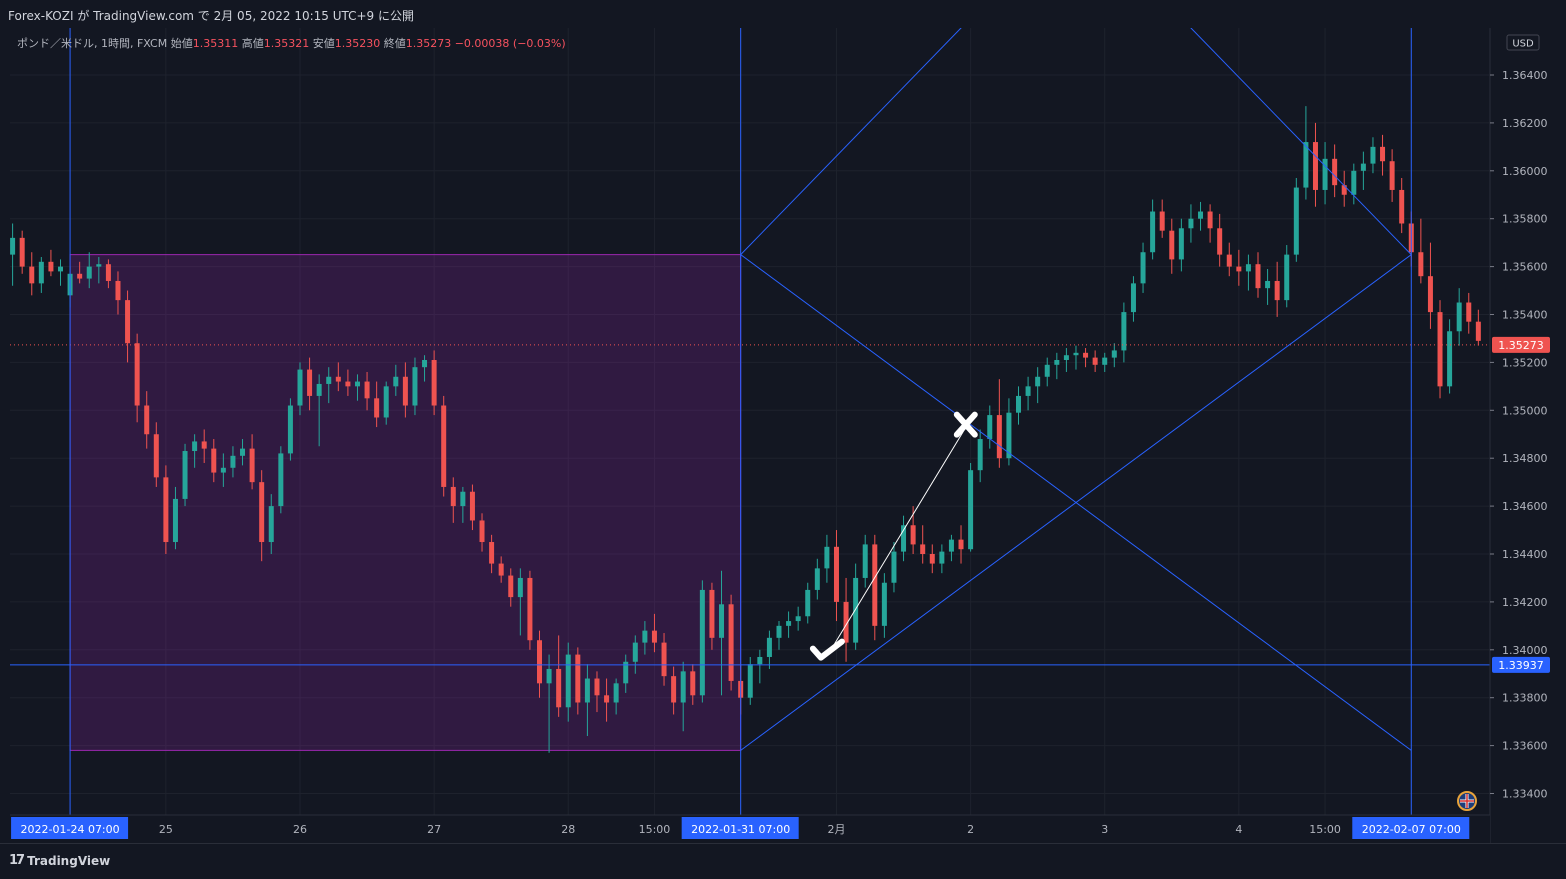 This screenshot has height=879, width=1566. I want to click on time-tick-label: 2, so click(970, 829).